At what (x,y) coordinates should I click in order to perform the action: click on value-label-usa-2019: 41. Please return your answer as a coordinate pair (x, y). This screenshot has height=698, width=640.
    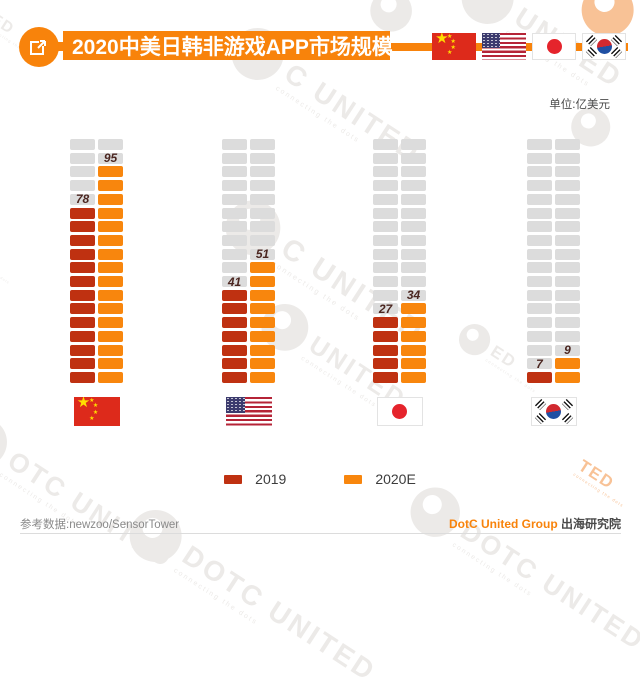
    Looking at the image, I should click on (234, 282).